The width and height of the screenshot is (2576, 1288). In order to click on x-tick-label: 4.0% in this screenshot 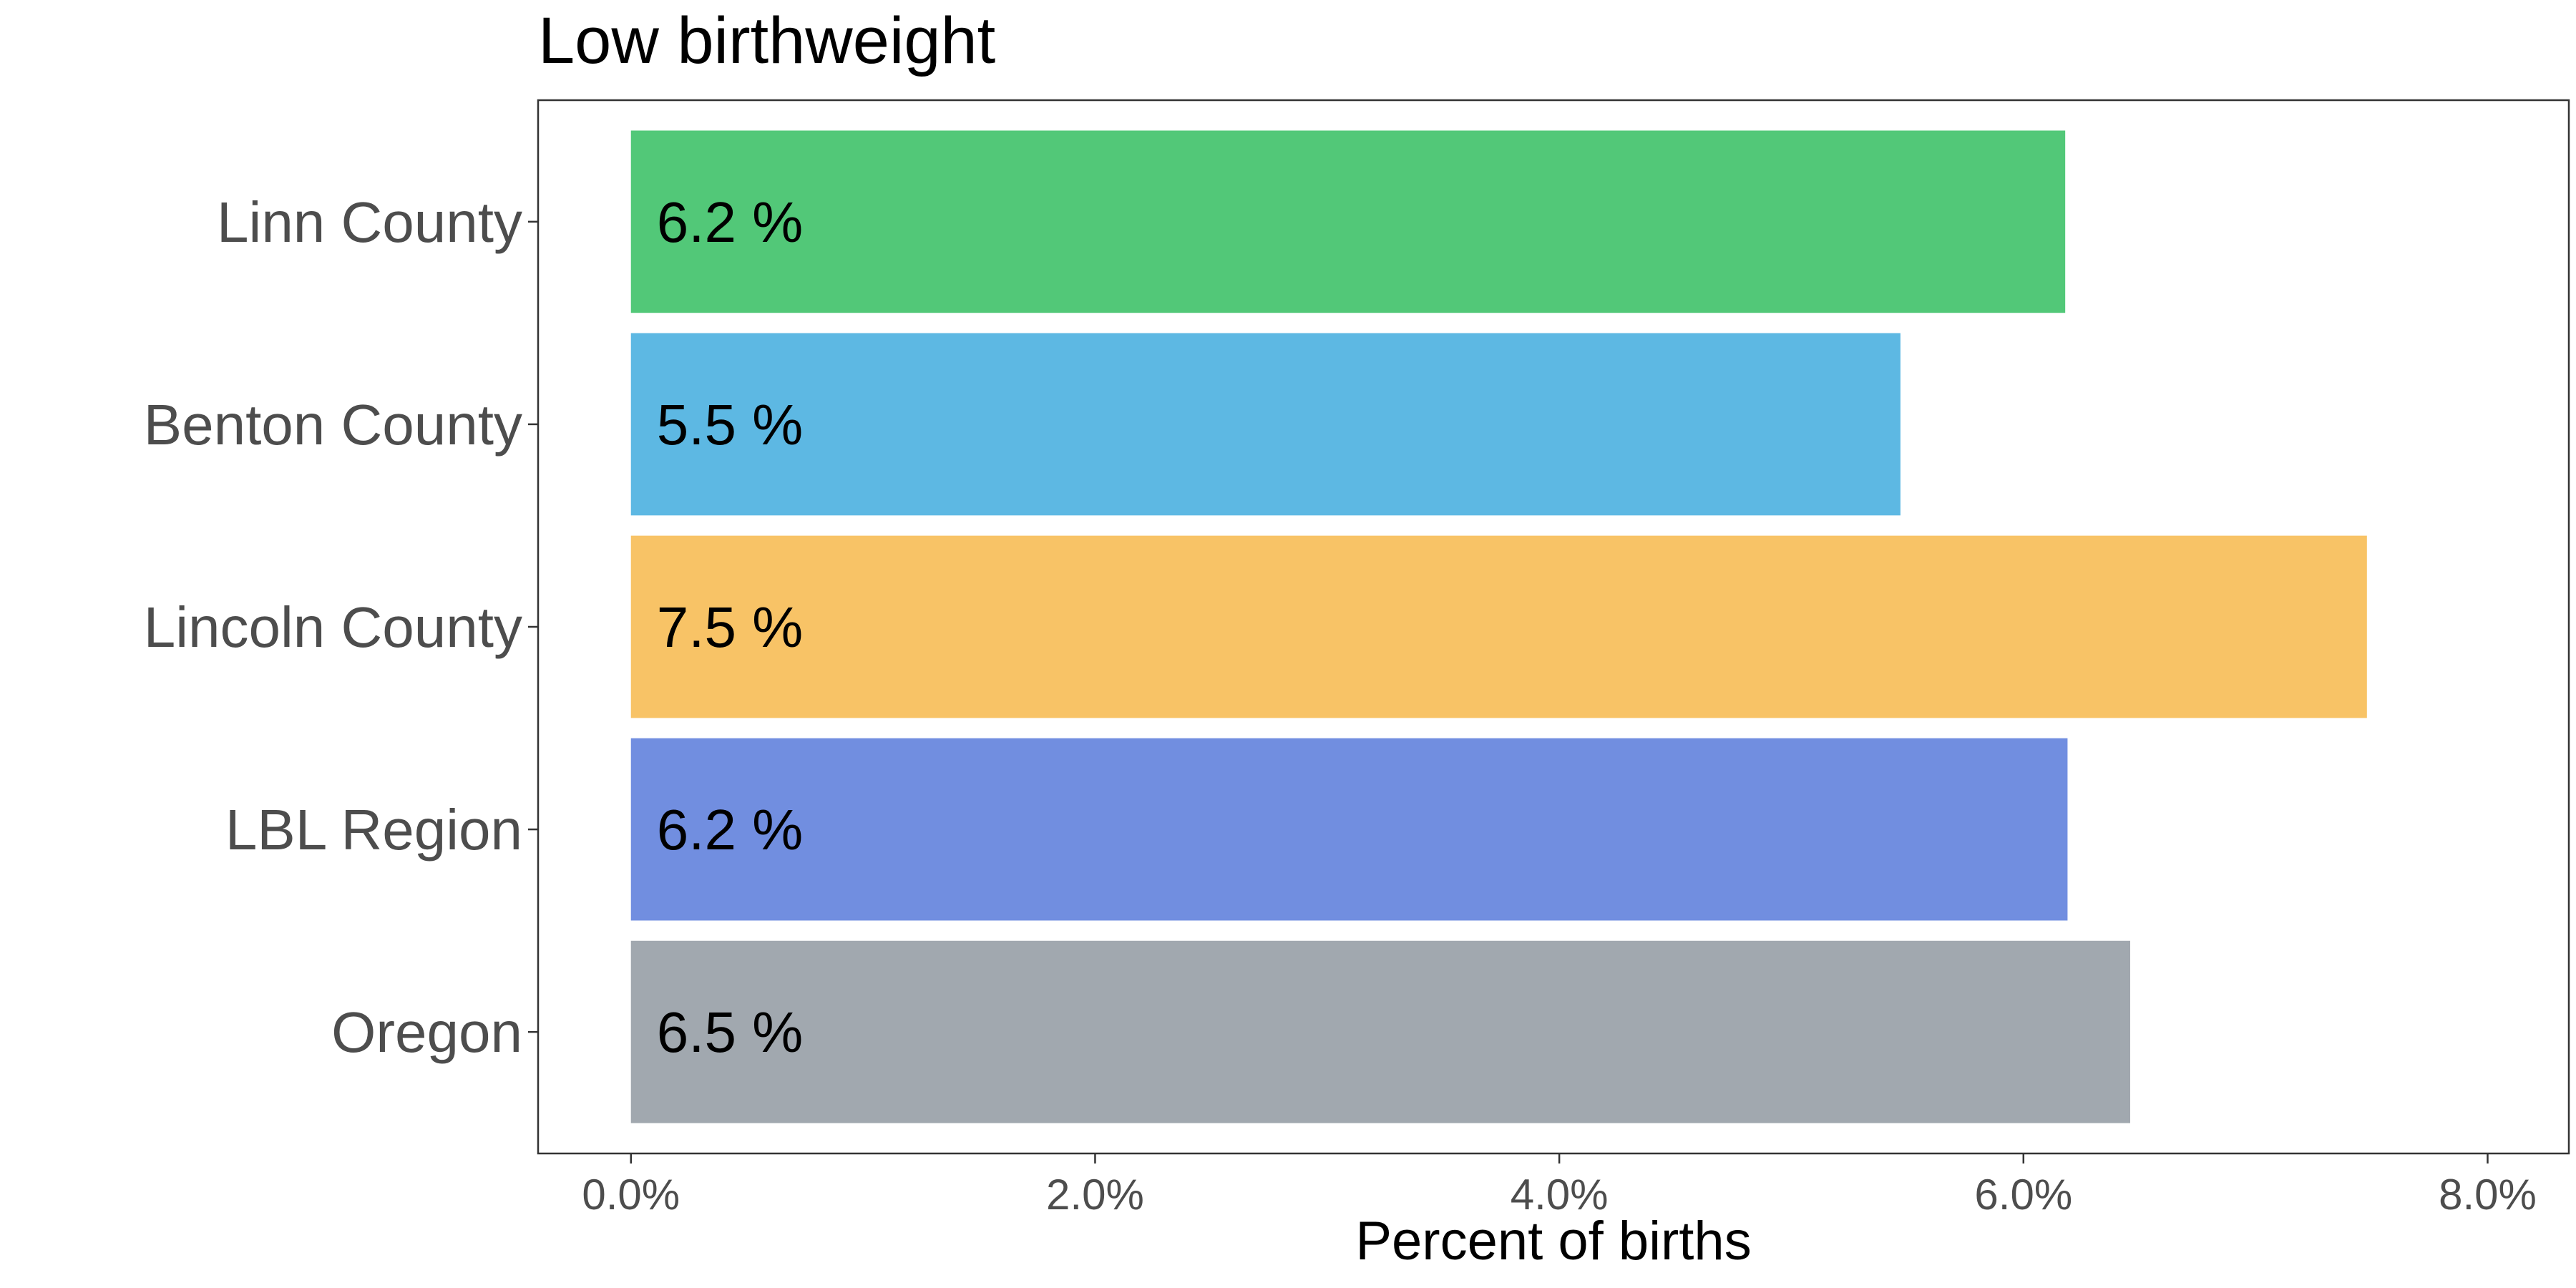, I will do `click(1560, 1195)`.